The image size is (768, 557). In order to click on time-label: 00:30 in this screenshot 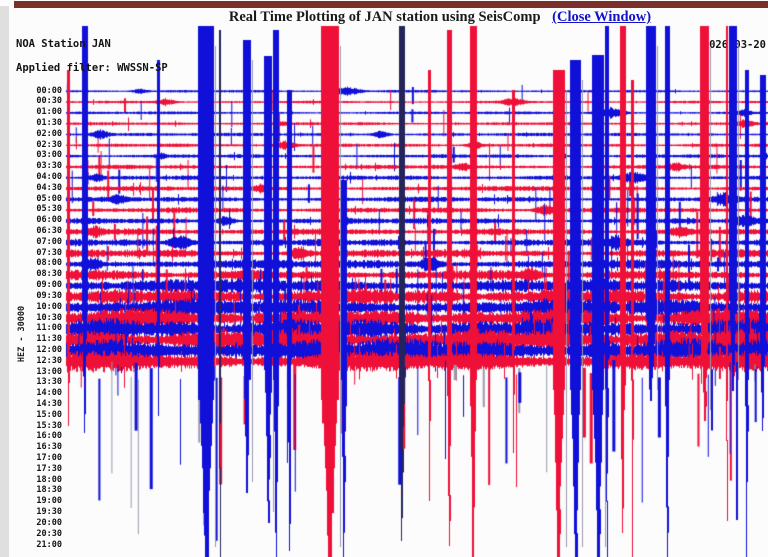, I will do `click(49, 101)`.